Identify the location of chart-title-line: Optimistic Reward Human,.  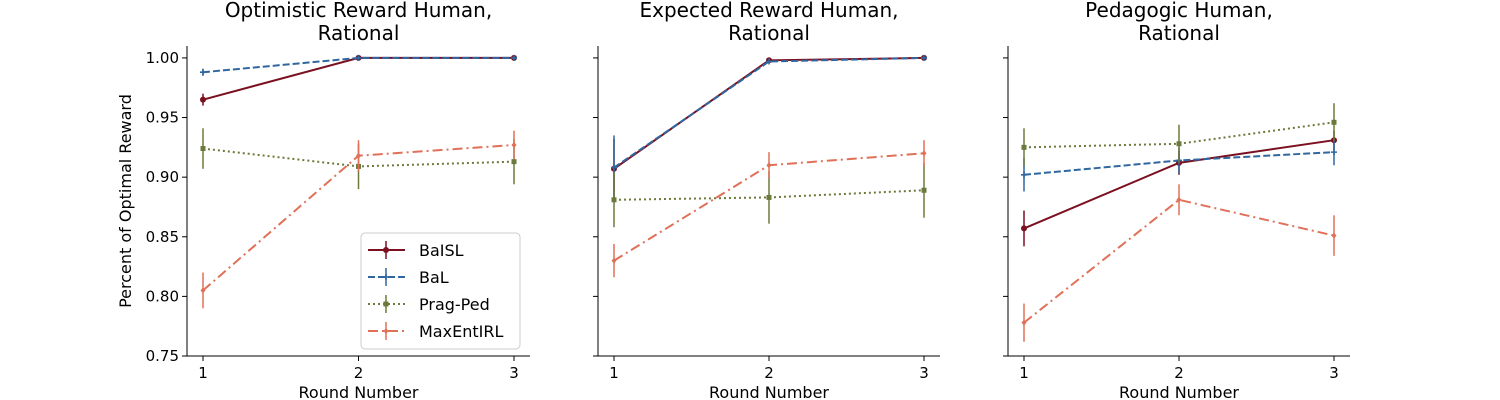
(358, 11).